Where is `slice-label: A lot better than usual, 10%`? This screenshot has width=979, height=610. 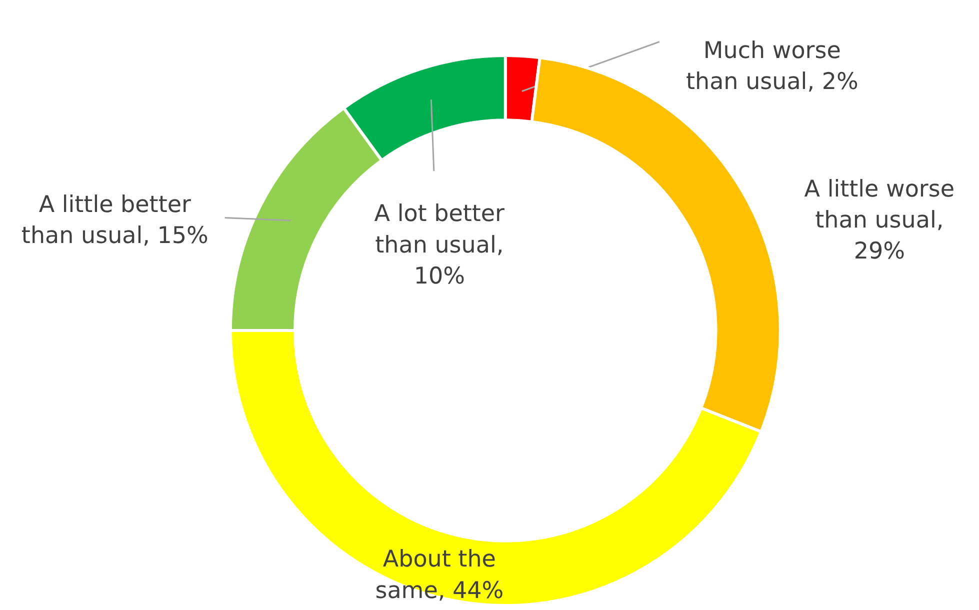
slice-label: A lot better than usual, 10% is located at coordinates (440, 245).